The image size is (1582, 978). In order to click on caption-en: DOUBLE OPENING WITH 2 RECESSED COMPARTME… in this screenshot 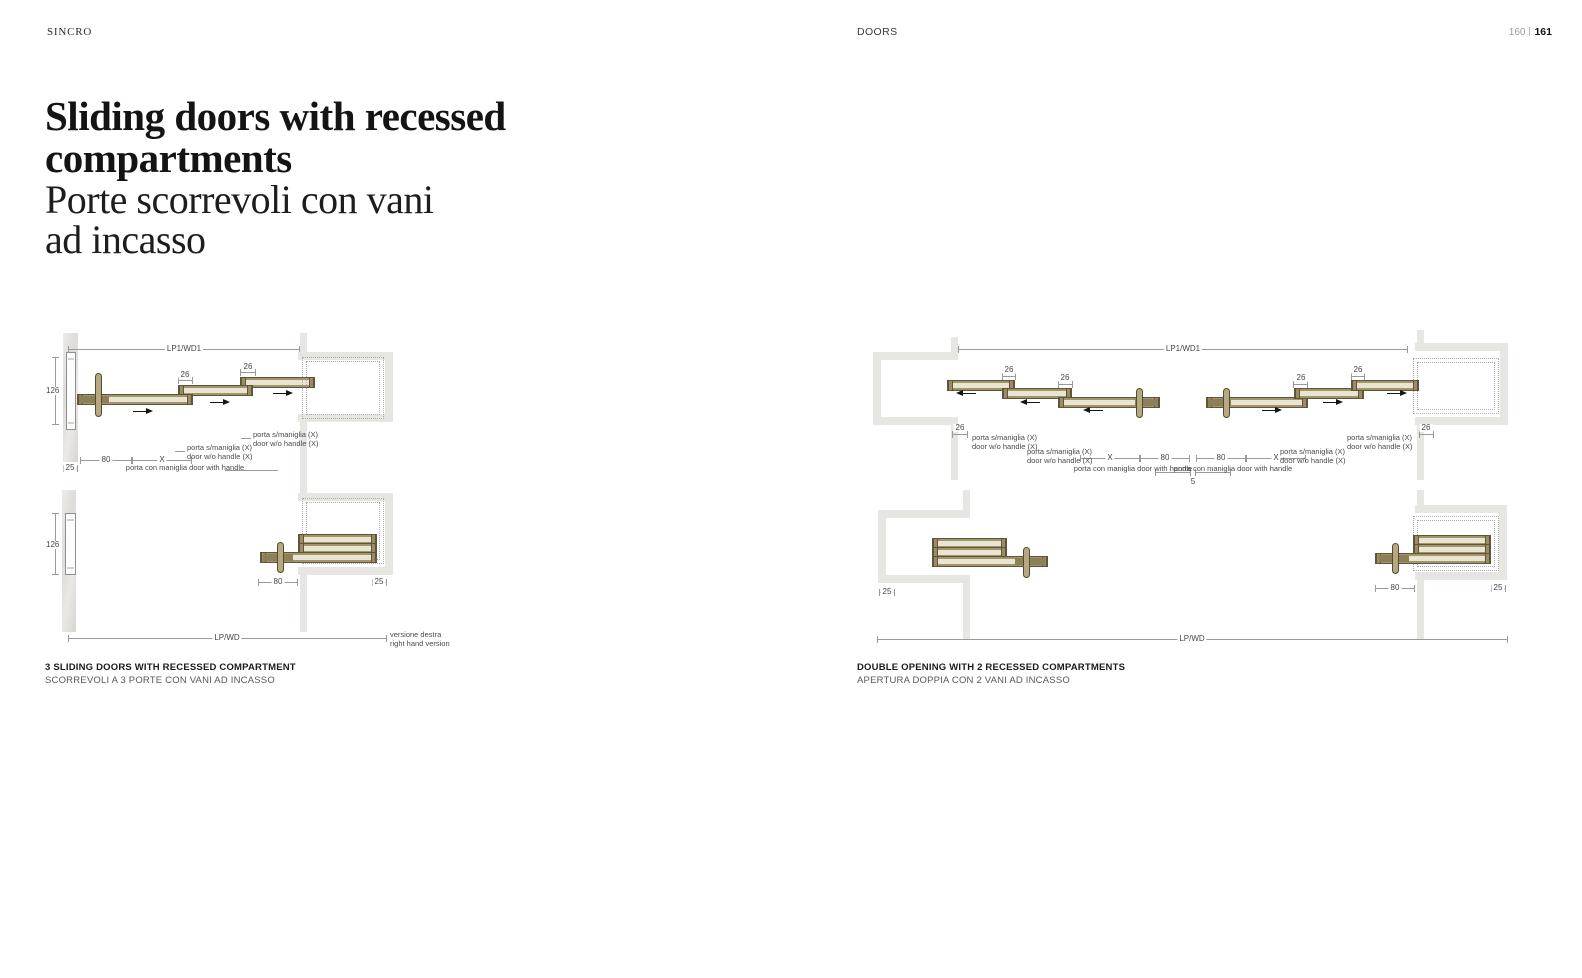, I will do `click(991, 667)`.